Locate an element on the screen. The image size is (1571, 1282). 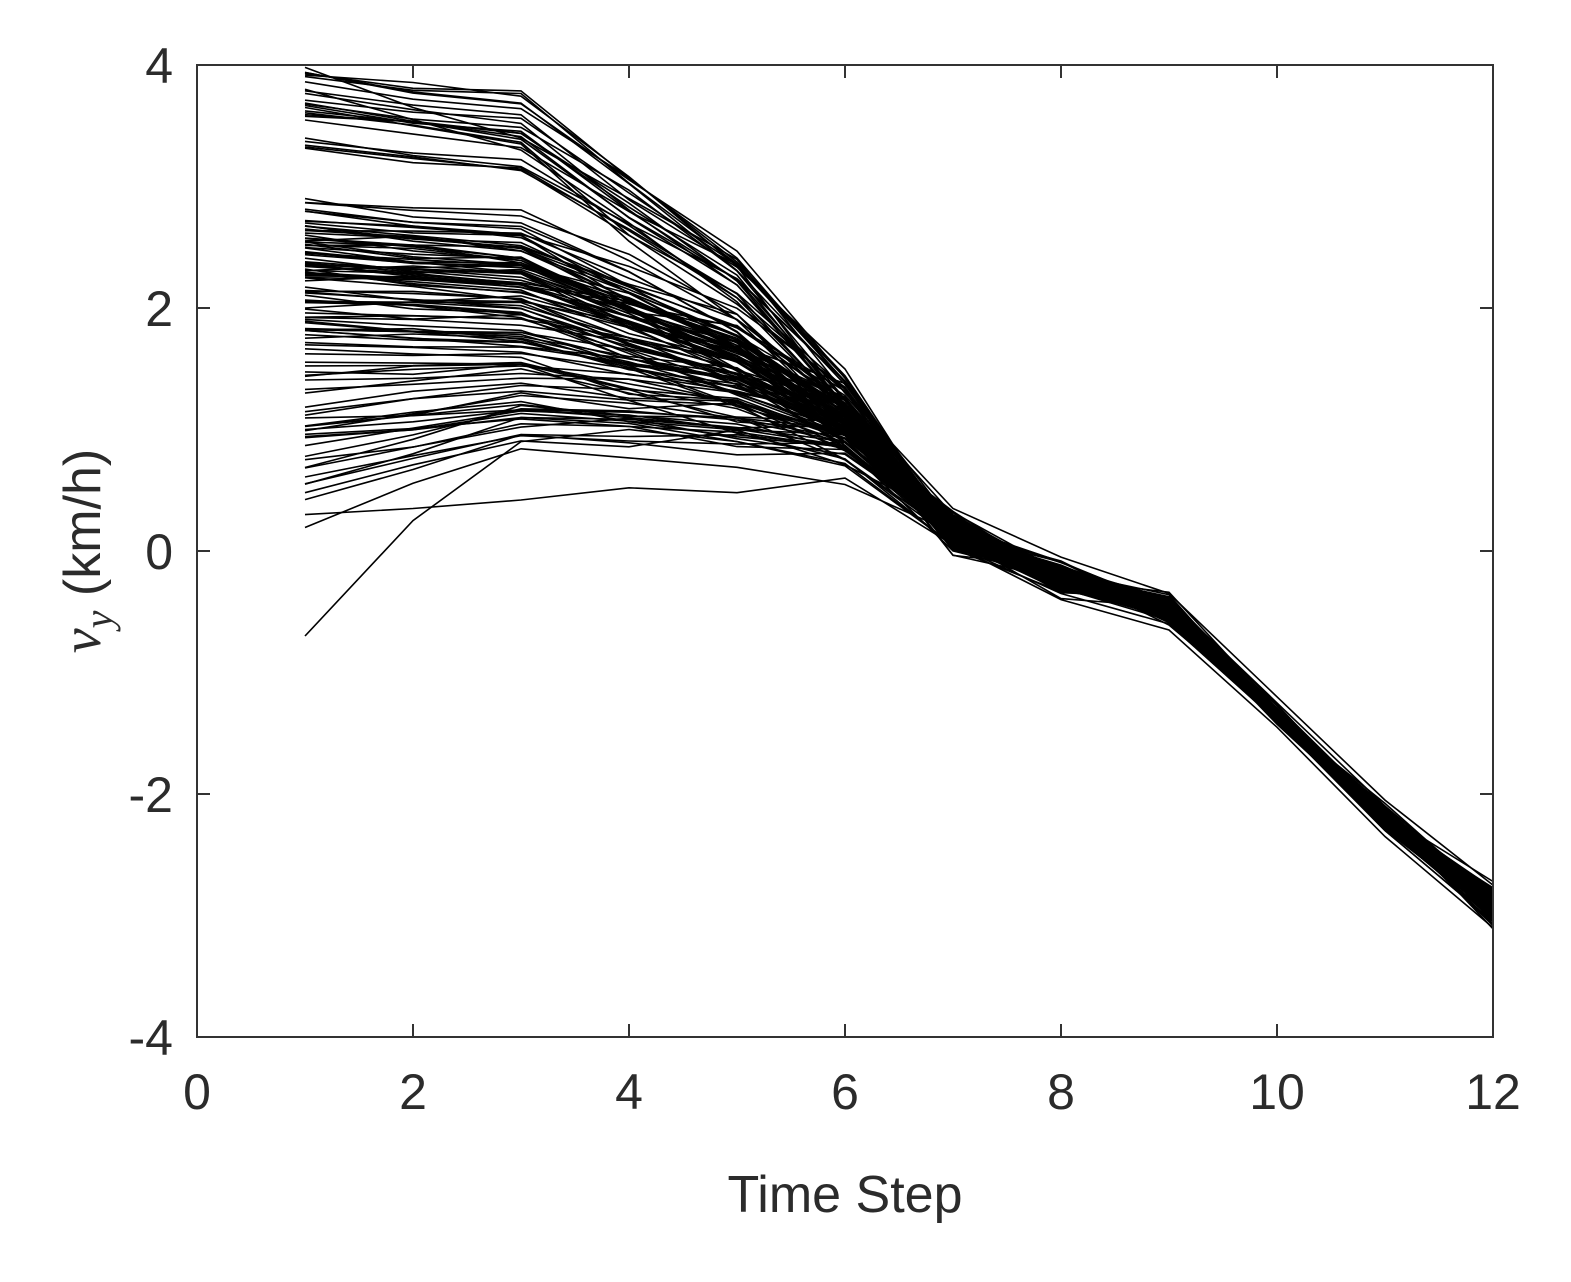
x-tick-label: 0 is located at coordinates (197, 1092).